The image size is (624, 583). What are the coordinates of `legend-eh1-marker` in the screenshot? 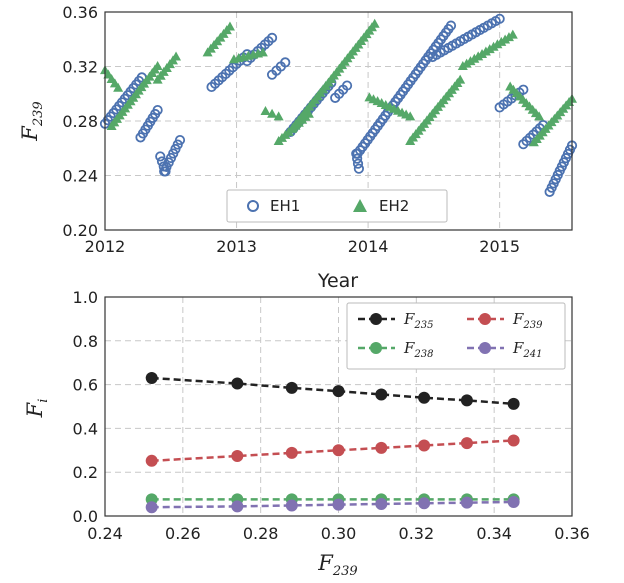 It's located at (253, 206).